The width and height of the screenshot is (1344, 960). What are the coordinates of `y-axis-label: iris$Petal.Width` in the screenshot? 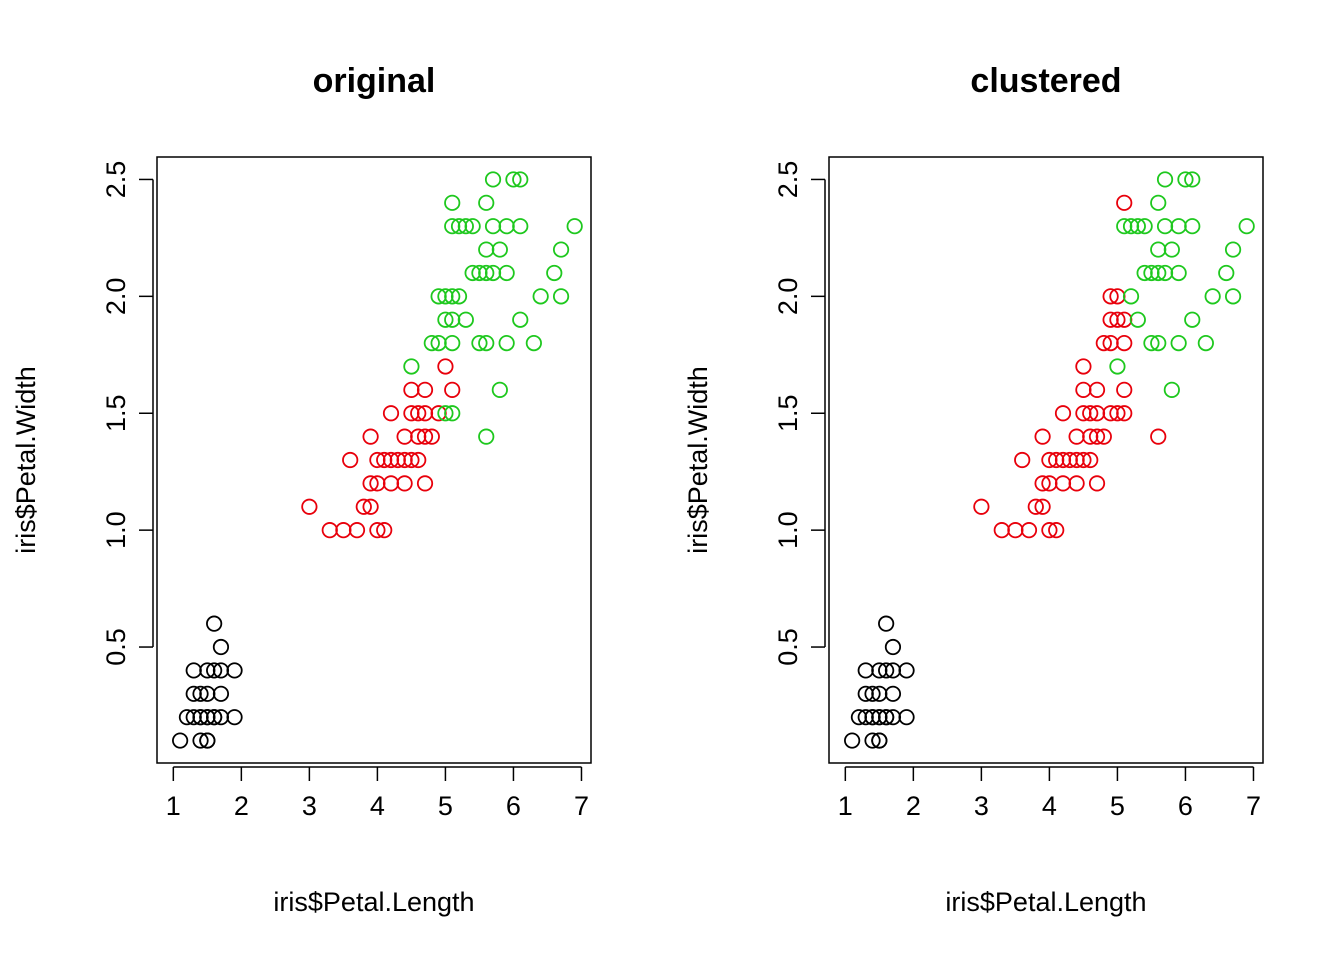 It's located at (698, 460).